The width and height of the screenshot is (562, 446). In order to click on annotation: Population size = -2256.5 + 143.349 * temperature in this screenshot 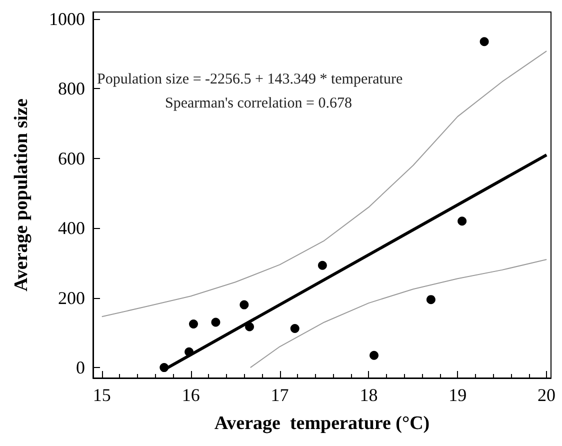, I will do `click(250, 80)`.